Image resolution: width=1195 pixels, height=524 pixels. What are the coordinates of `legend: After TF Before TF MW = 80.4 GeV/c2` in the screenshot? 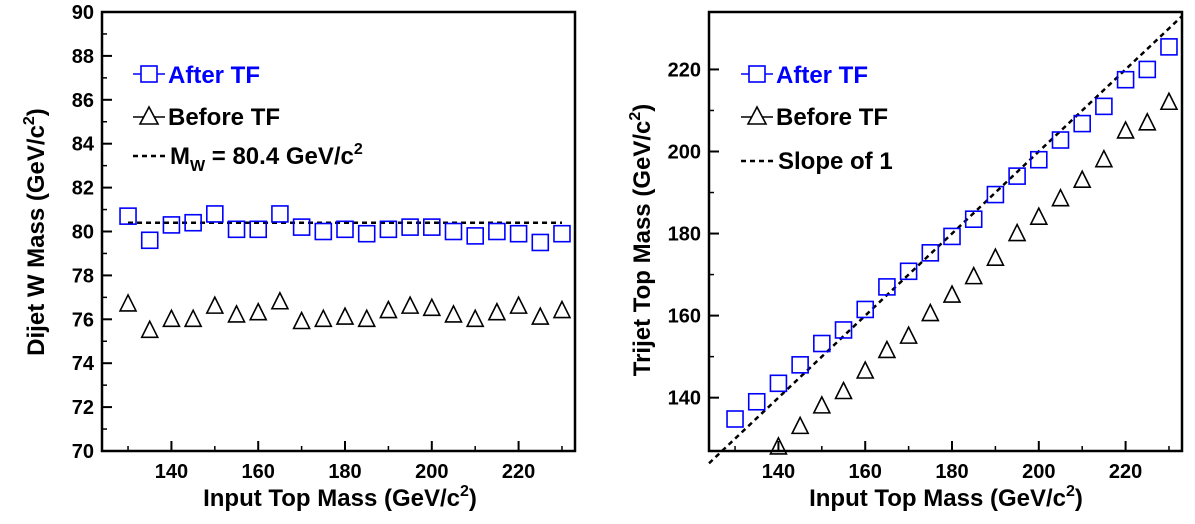 It's located at (248, 118).